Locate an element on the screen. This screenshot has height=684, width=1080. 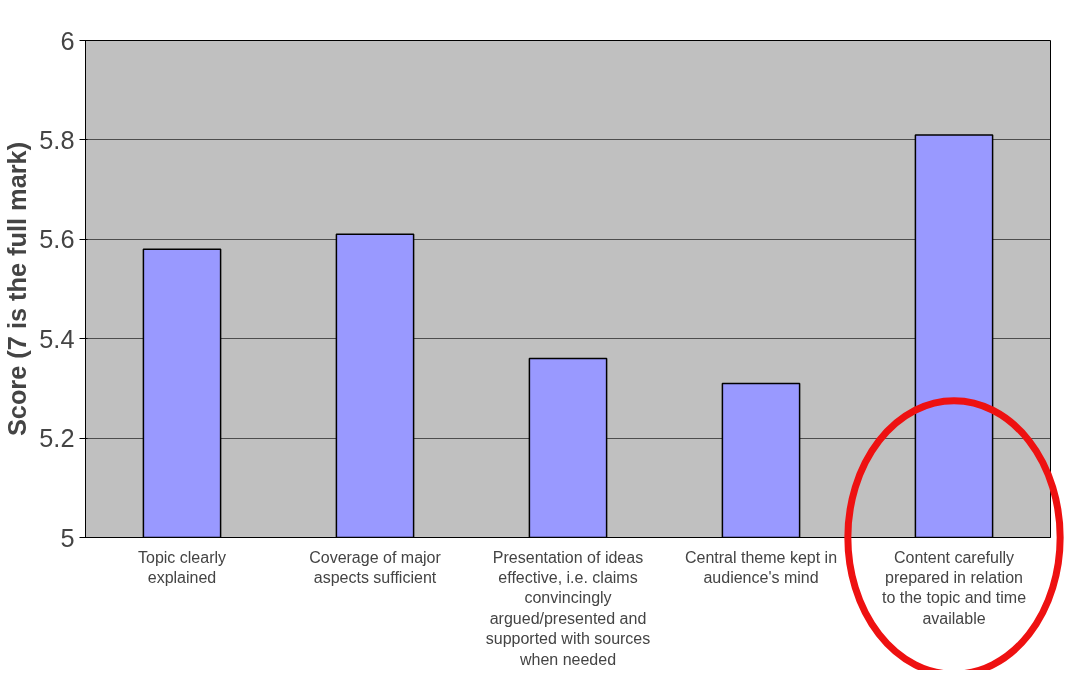
y-tick-label: 5 is located at coordinates (67, 537).